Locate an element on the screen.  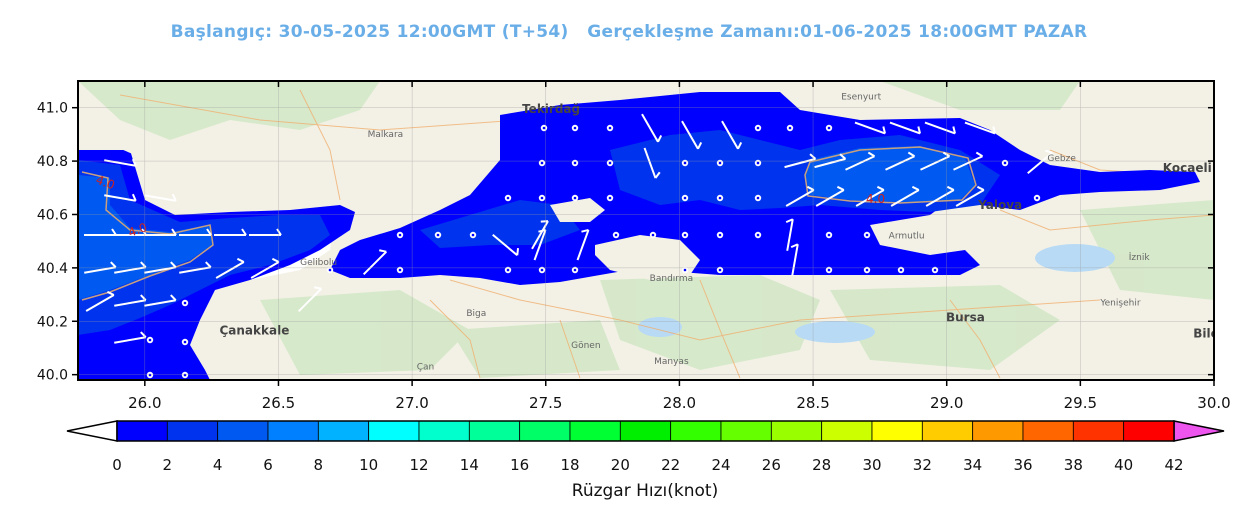
colorbar-under-arrow is located at coordinates (92, 431).